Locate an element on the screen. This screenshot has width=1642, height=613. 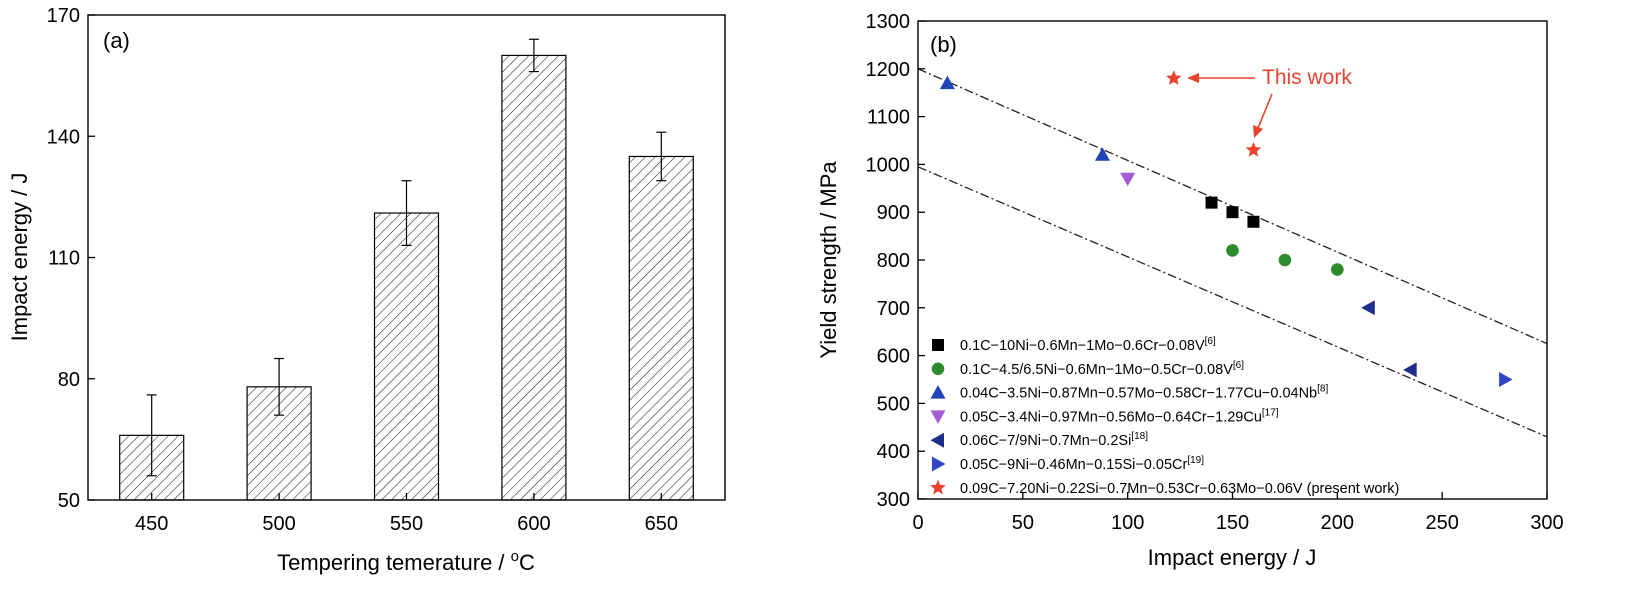
data-point-triangle-right is located at coordinates (1506, 379).